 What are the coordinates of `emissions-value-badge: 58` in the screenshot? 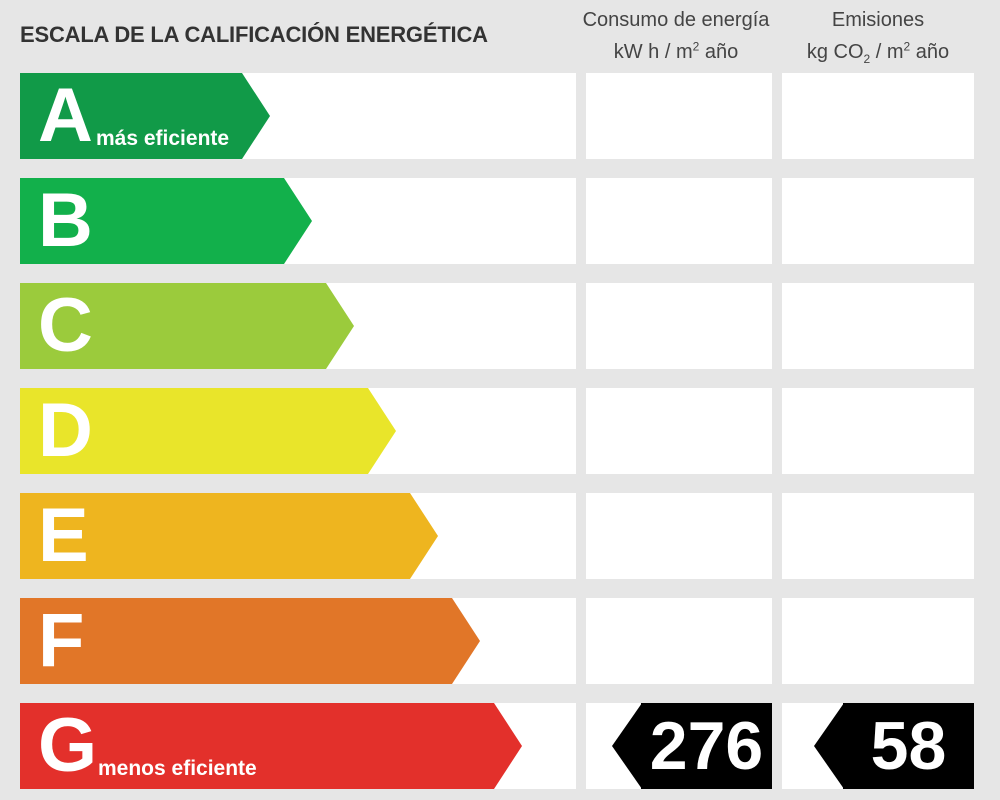 It's located at (894, 746).